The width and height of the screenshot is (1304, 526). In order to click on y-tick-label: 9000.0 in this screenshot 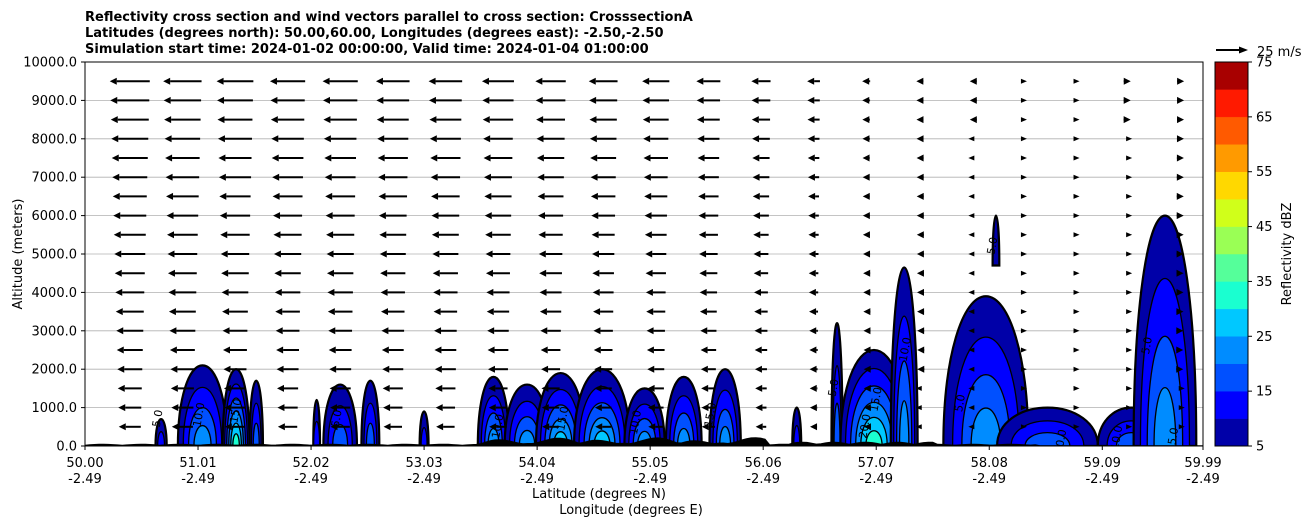, I will do `click(55, 101)`.